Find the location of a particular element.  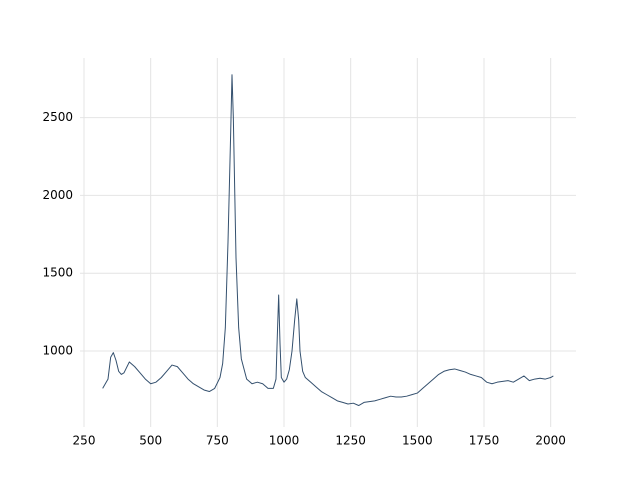

y-tick-label: 1500 is located at coordinates (57, 273).